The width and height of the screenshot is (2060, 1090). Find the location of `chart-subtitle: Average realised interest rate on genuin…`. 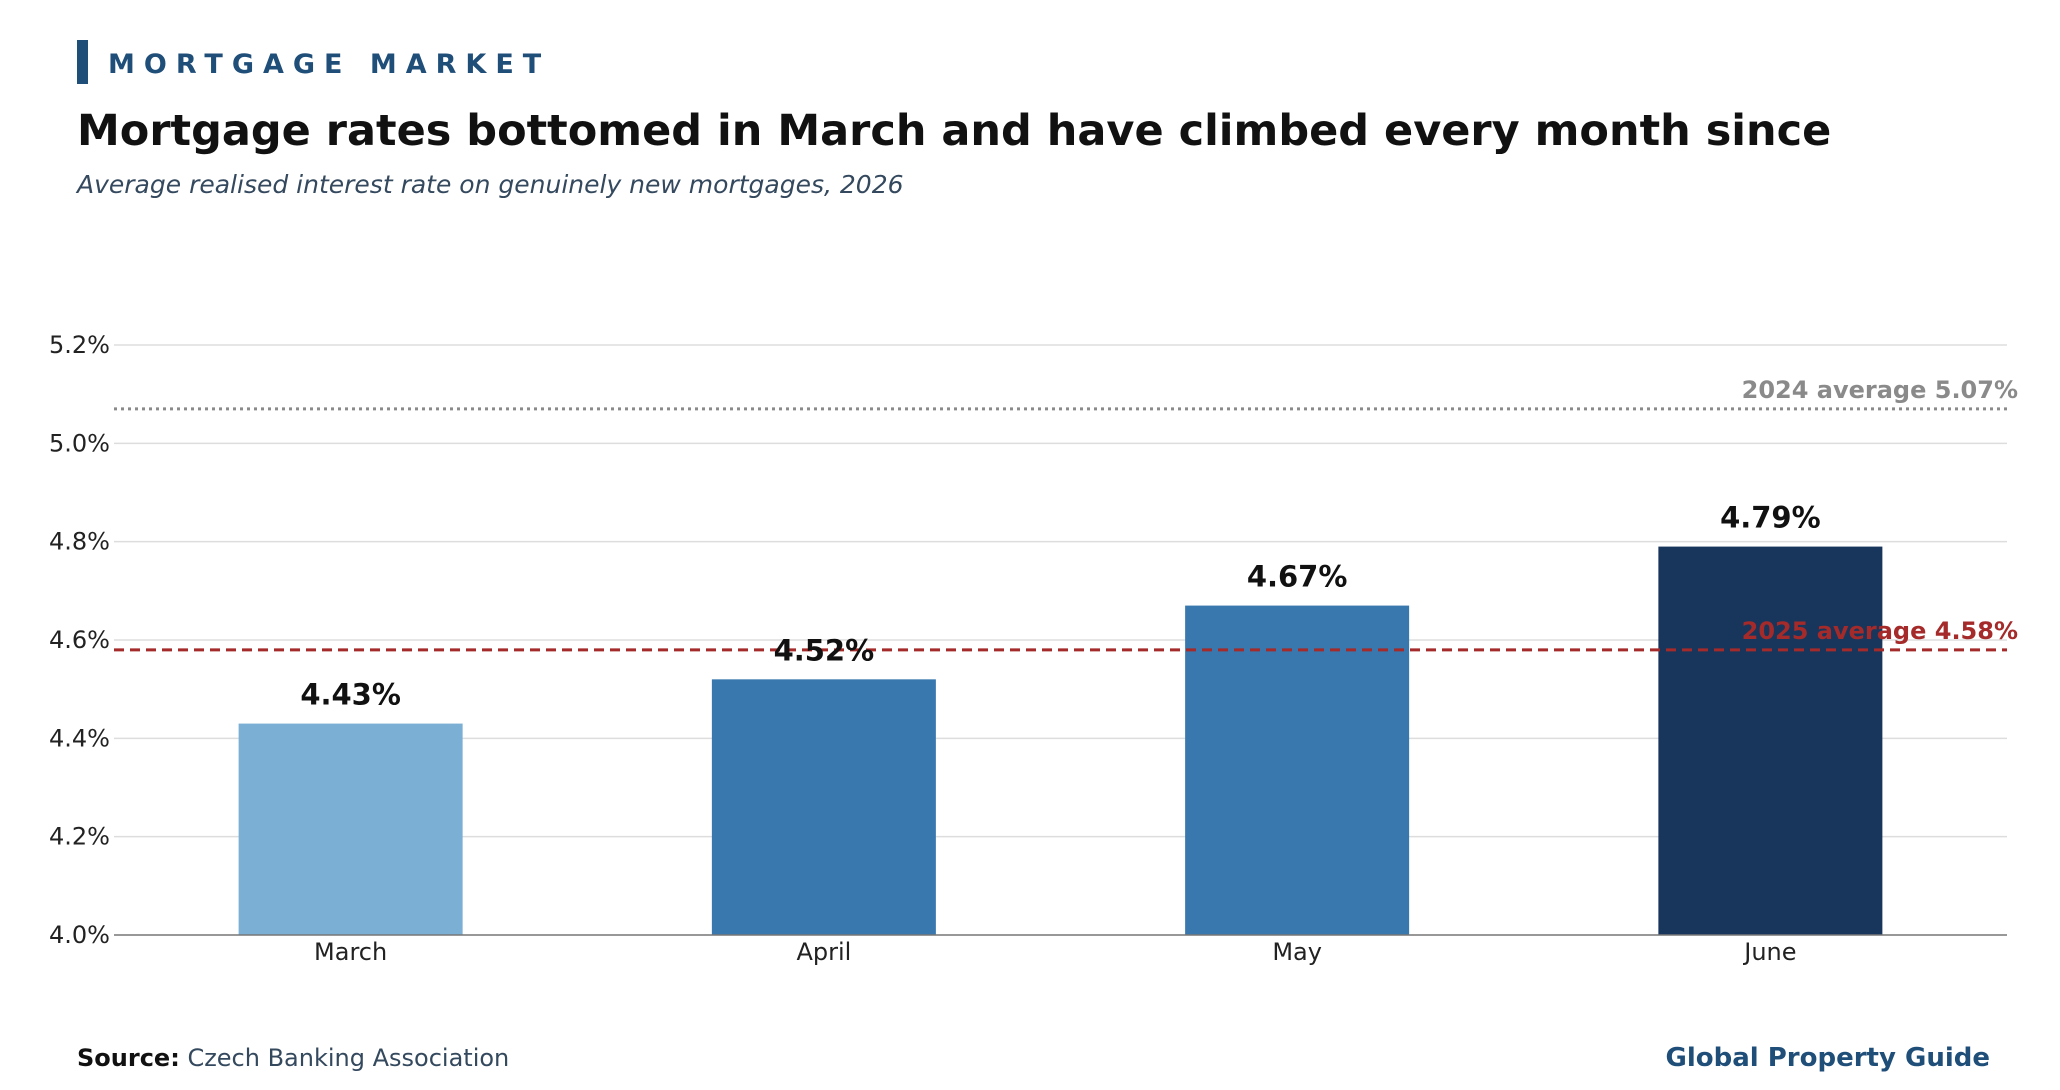

chart-subtitle: Average realised interest rate on genuin… is located at coordinates (490, 184).